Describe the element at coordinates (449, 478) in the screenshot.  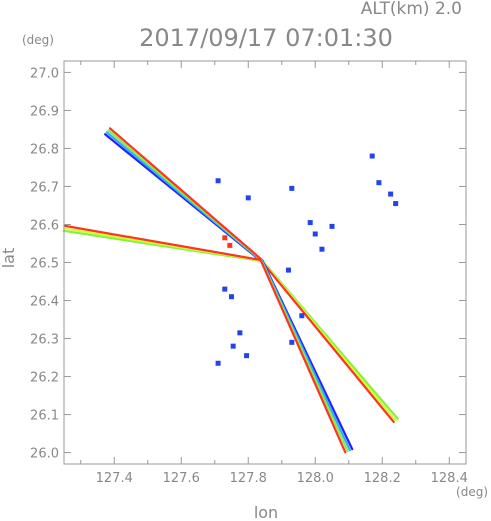
I see `x-tick-label: 128.4` at that location.